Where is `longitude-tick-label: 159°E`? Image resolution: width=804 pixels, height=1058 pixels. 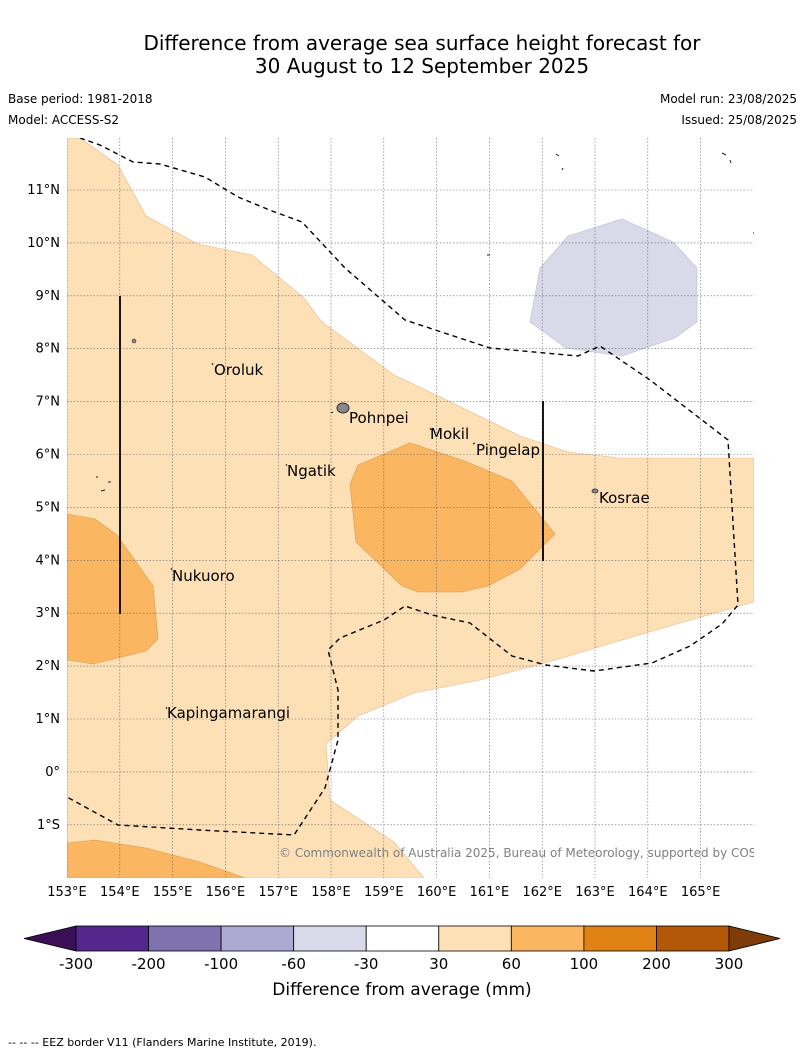
longitude-tick-label: 159°E is located at coordinates (384, 892).